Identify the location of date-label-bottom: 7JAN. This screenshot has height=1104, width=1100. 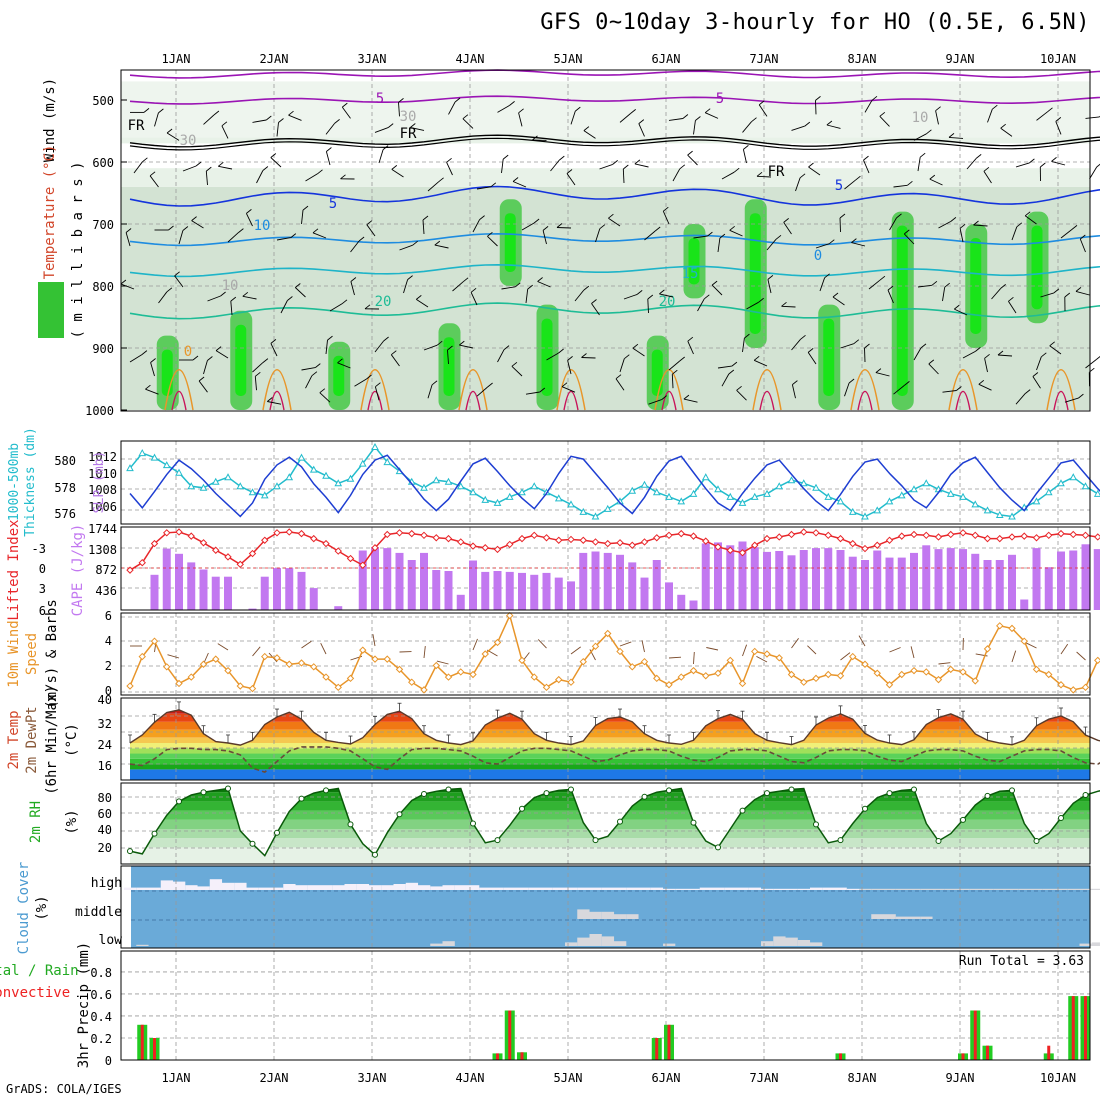
(764, 1078).